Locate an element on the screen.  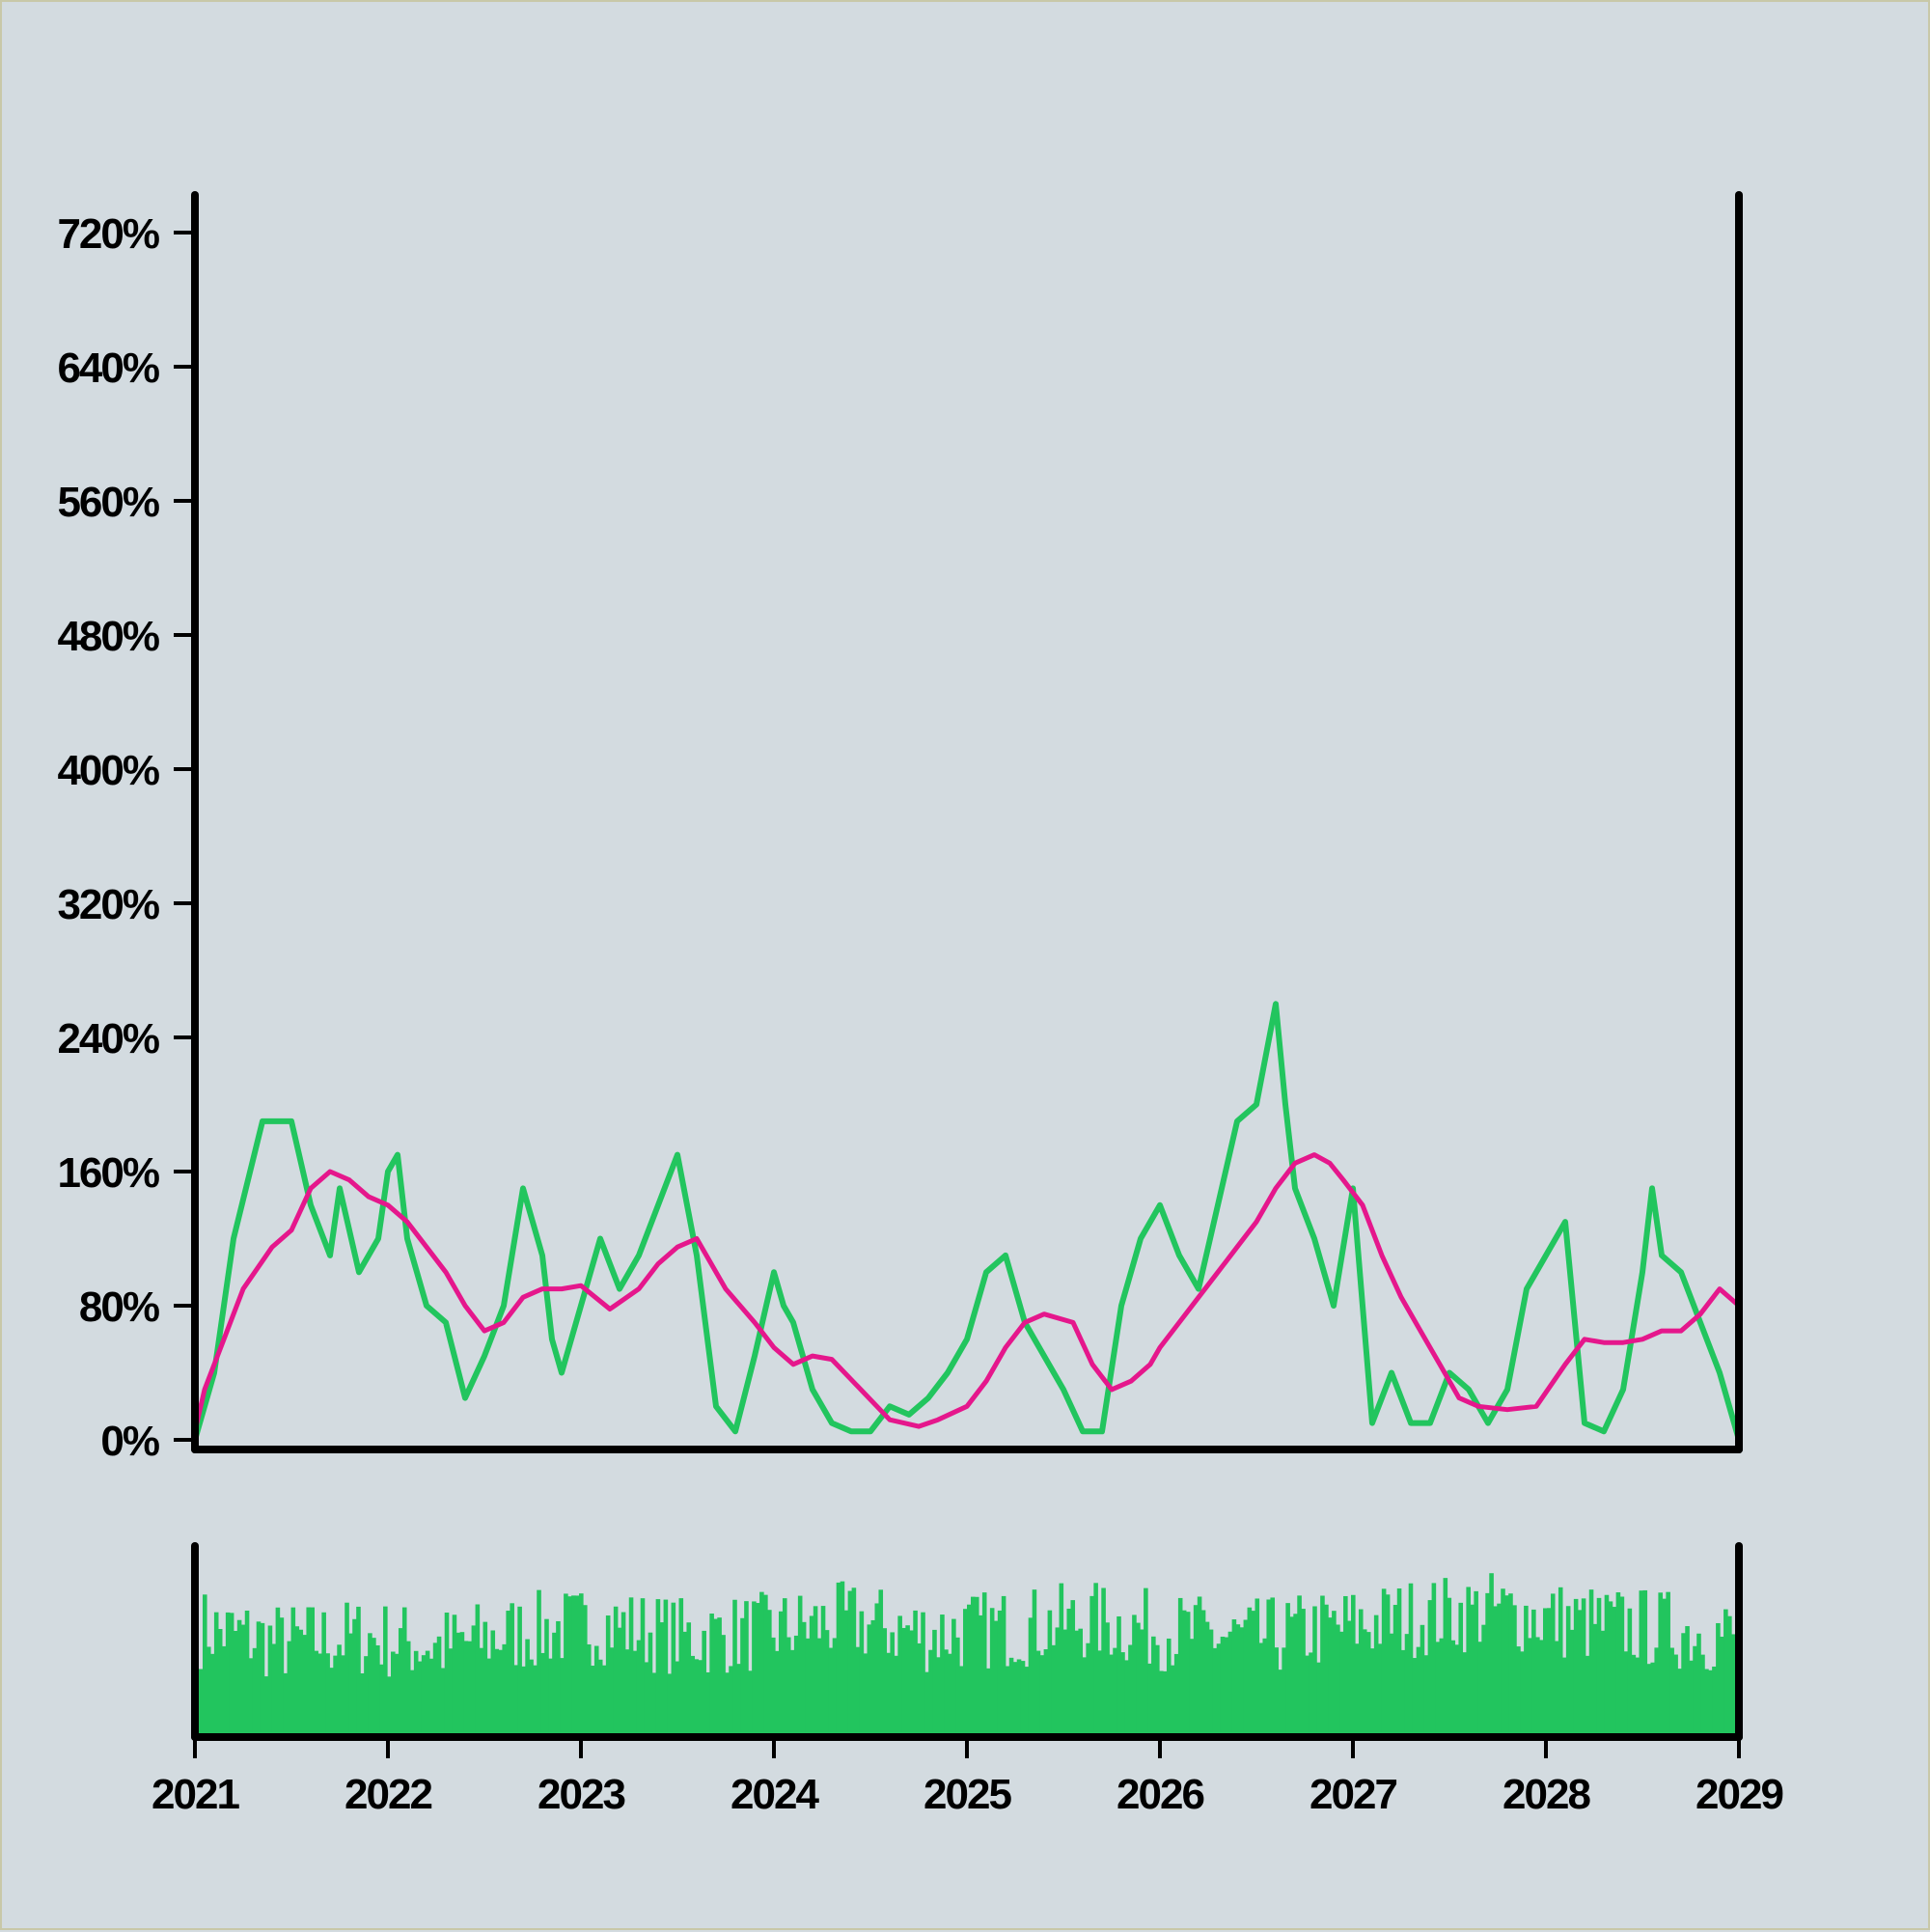
y-tick-label: 320% is located at coordinates (107, 904).